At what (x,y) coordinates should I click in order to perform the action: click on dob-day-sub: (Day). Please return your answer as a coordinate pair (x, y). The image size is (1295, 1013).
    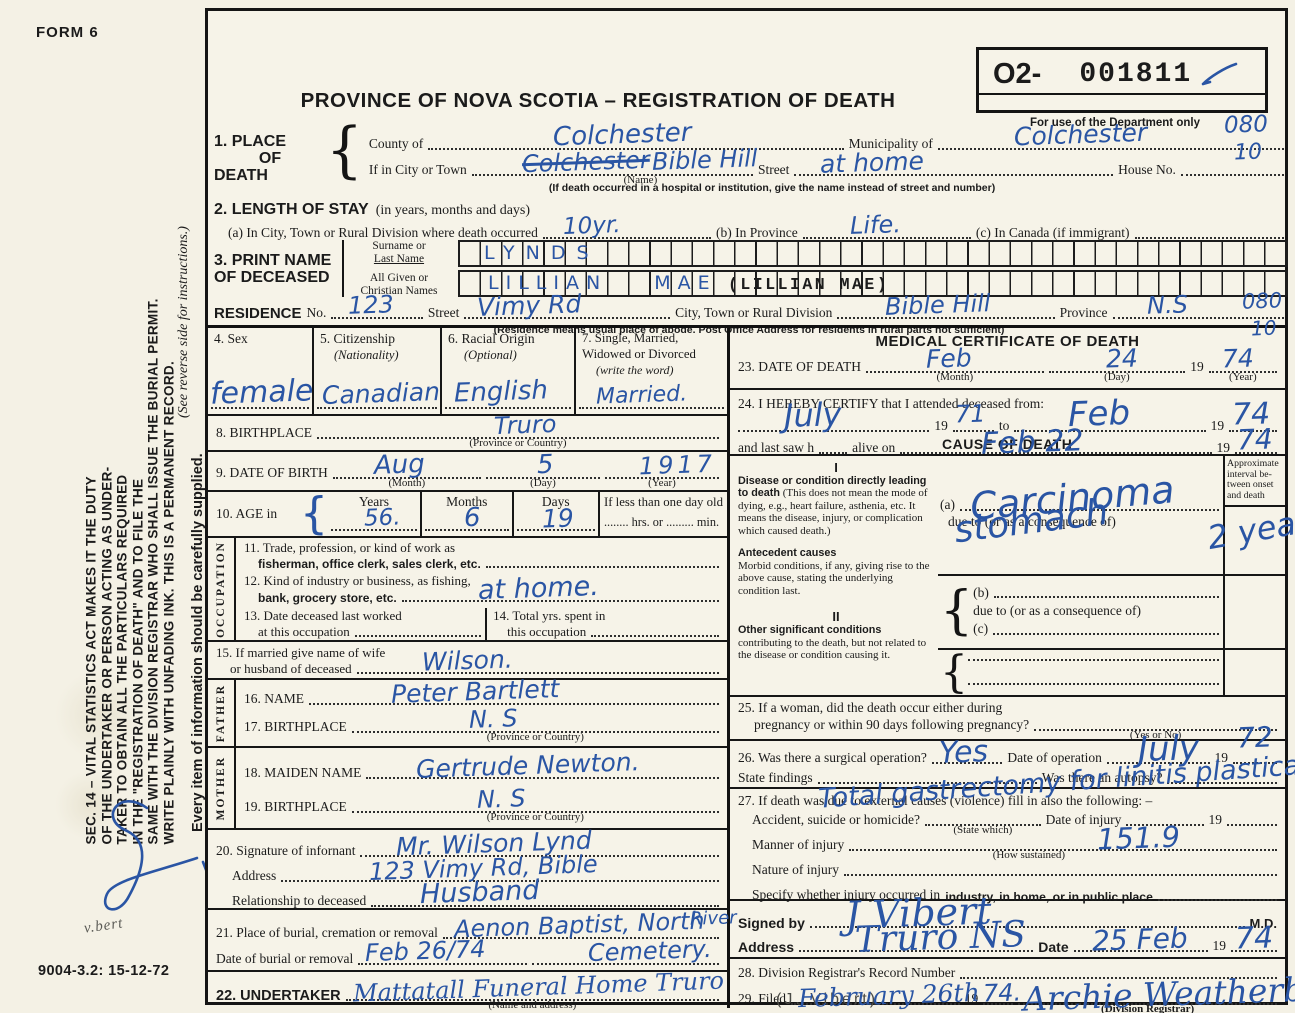
    Looking at the image, I should click on (543, 483).